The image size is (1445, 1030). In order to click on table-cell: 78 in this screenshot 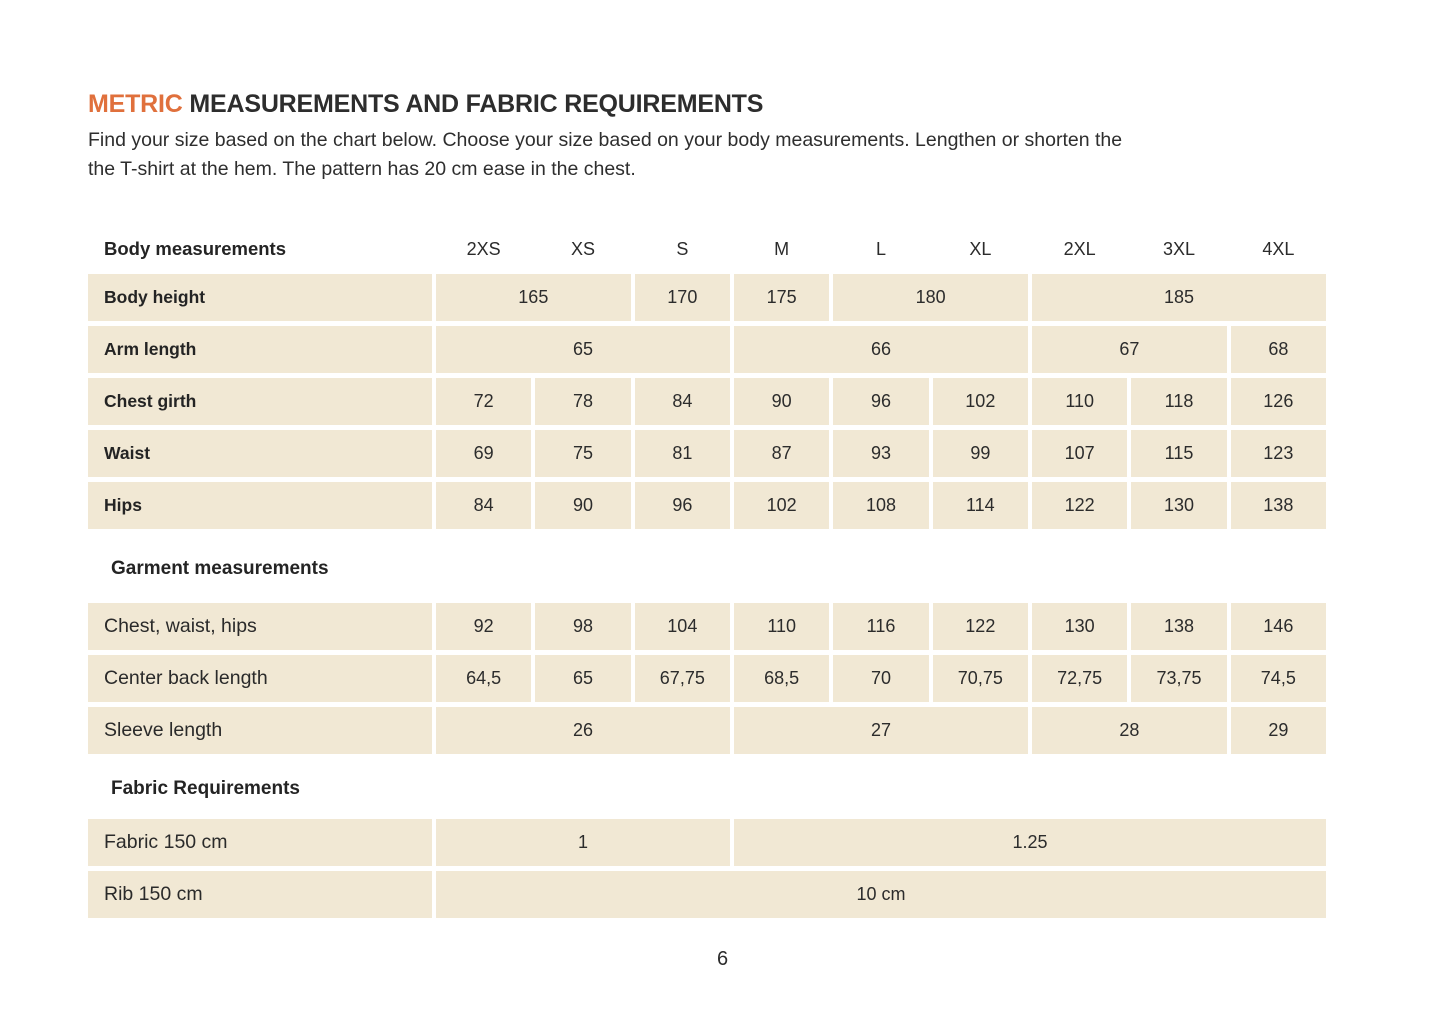, I will do `click(583, 401)`.